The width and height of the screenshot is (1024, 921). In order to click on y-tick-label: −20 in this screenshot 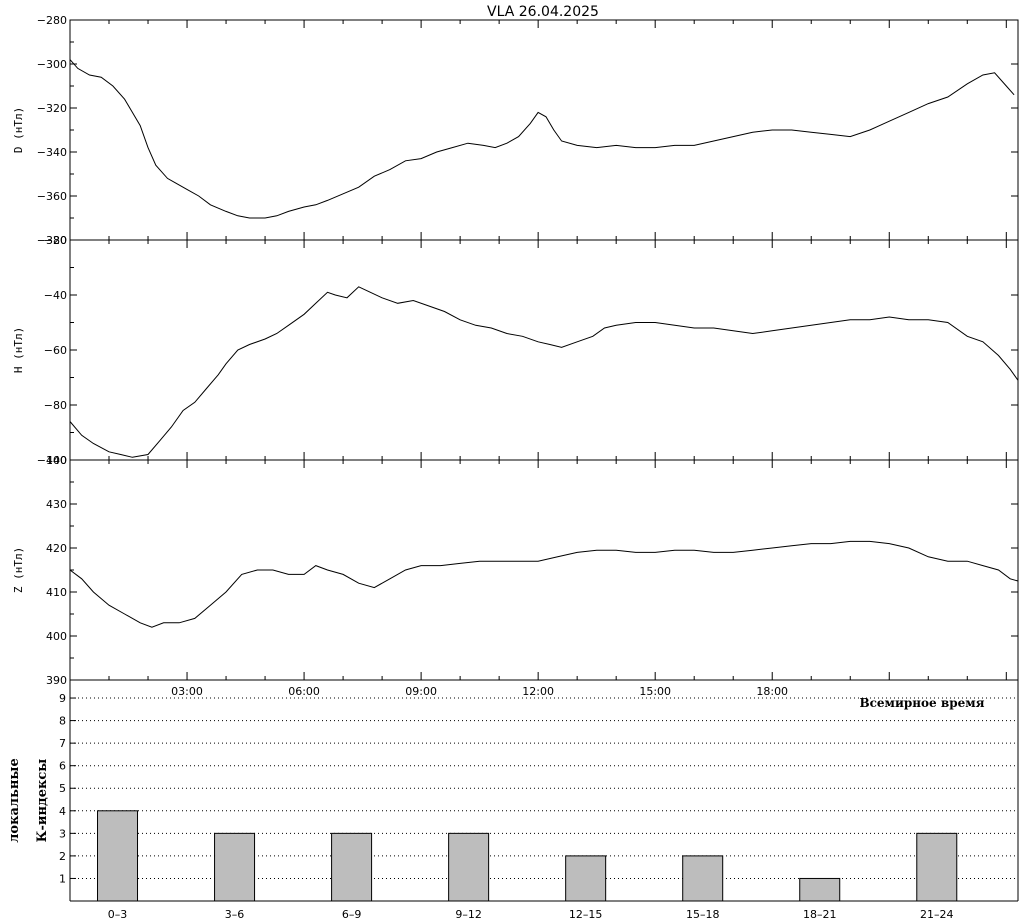, I will do `click(55, 240)`.